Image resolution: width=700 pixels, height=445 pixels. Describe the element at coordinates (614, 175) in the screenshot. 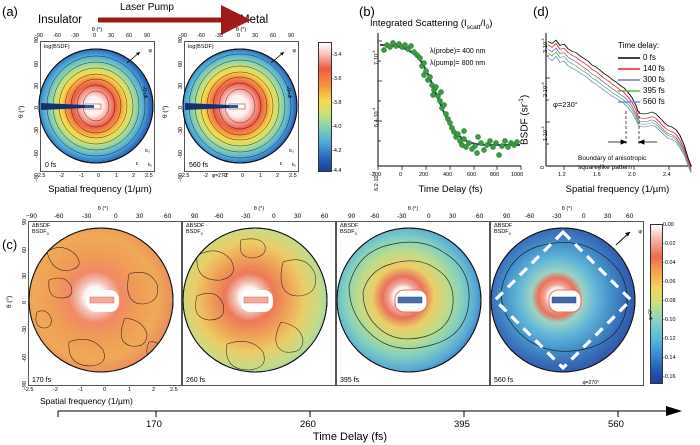

I see `panel-d-x-ticks: 1.2 1.6 2.0 2.4` at that location.